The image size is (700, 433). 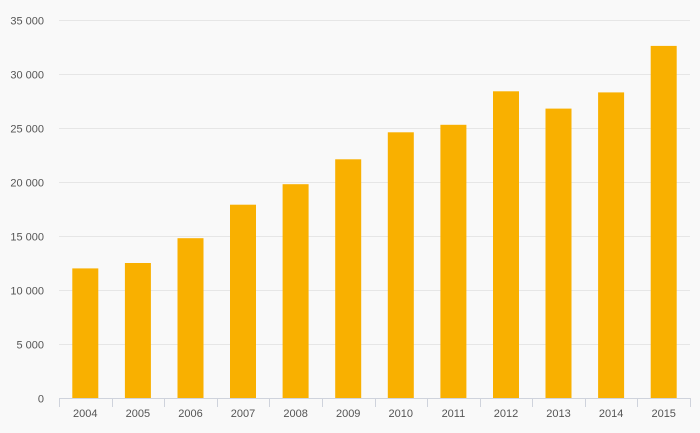 What do you see at coordinates (454, 414) in the screenshot?
I see `x-tick-label: 2011` at bounding box center [454, 414].